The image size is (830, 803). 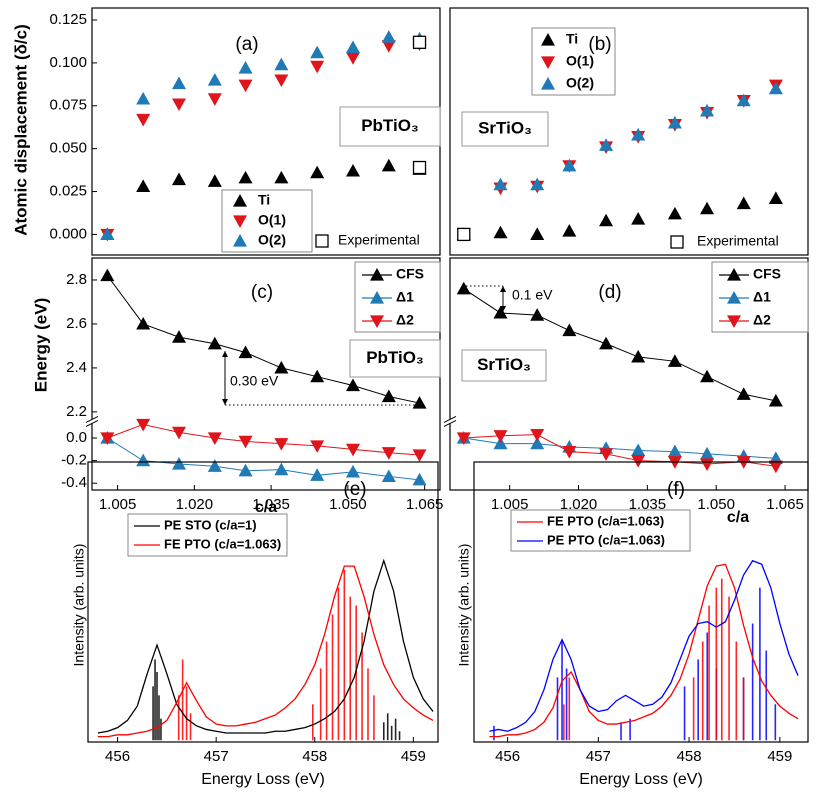 What do you see at coordinates (68, 148) in the screenshot?
I see `y-tick-label: 0.050` at bounding box center [68, 148].